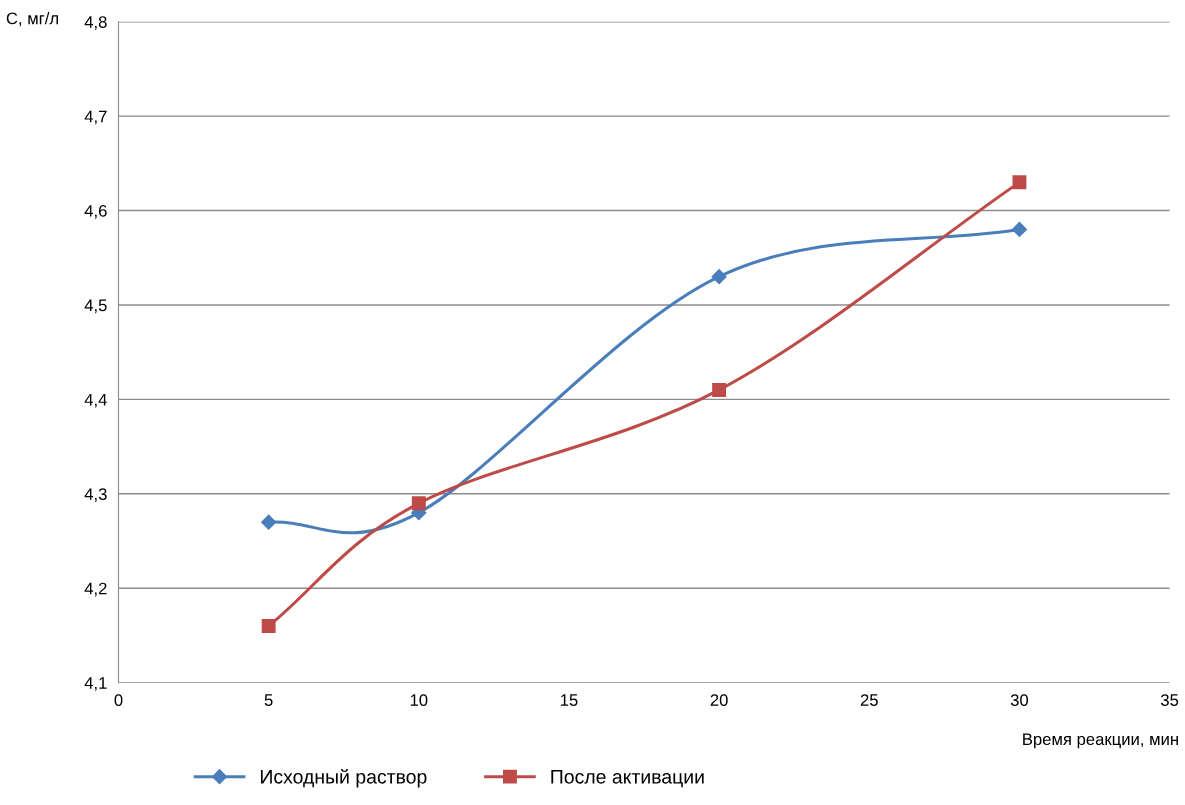  Describe the element at coordinates (569, 700) in the screenshot. I see `x-tick-label: 15` at that location.